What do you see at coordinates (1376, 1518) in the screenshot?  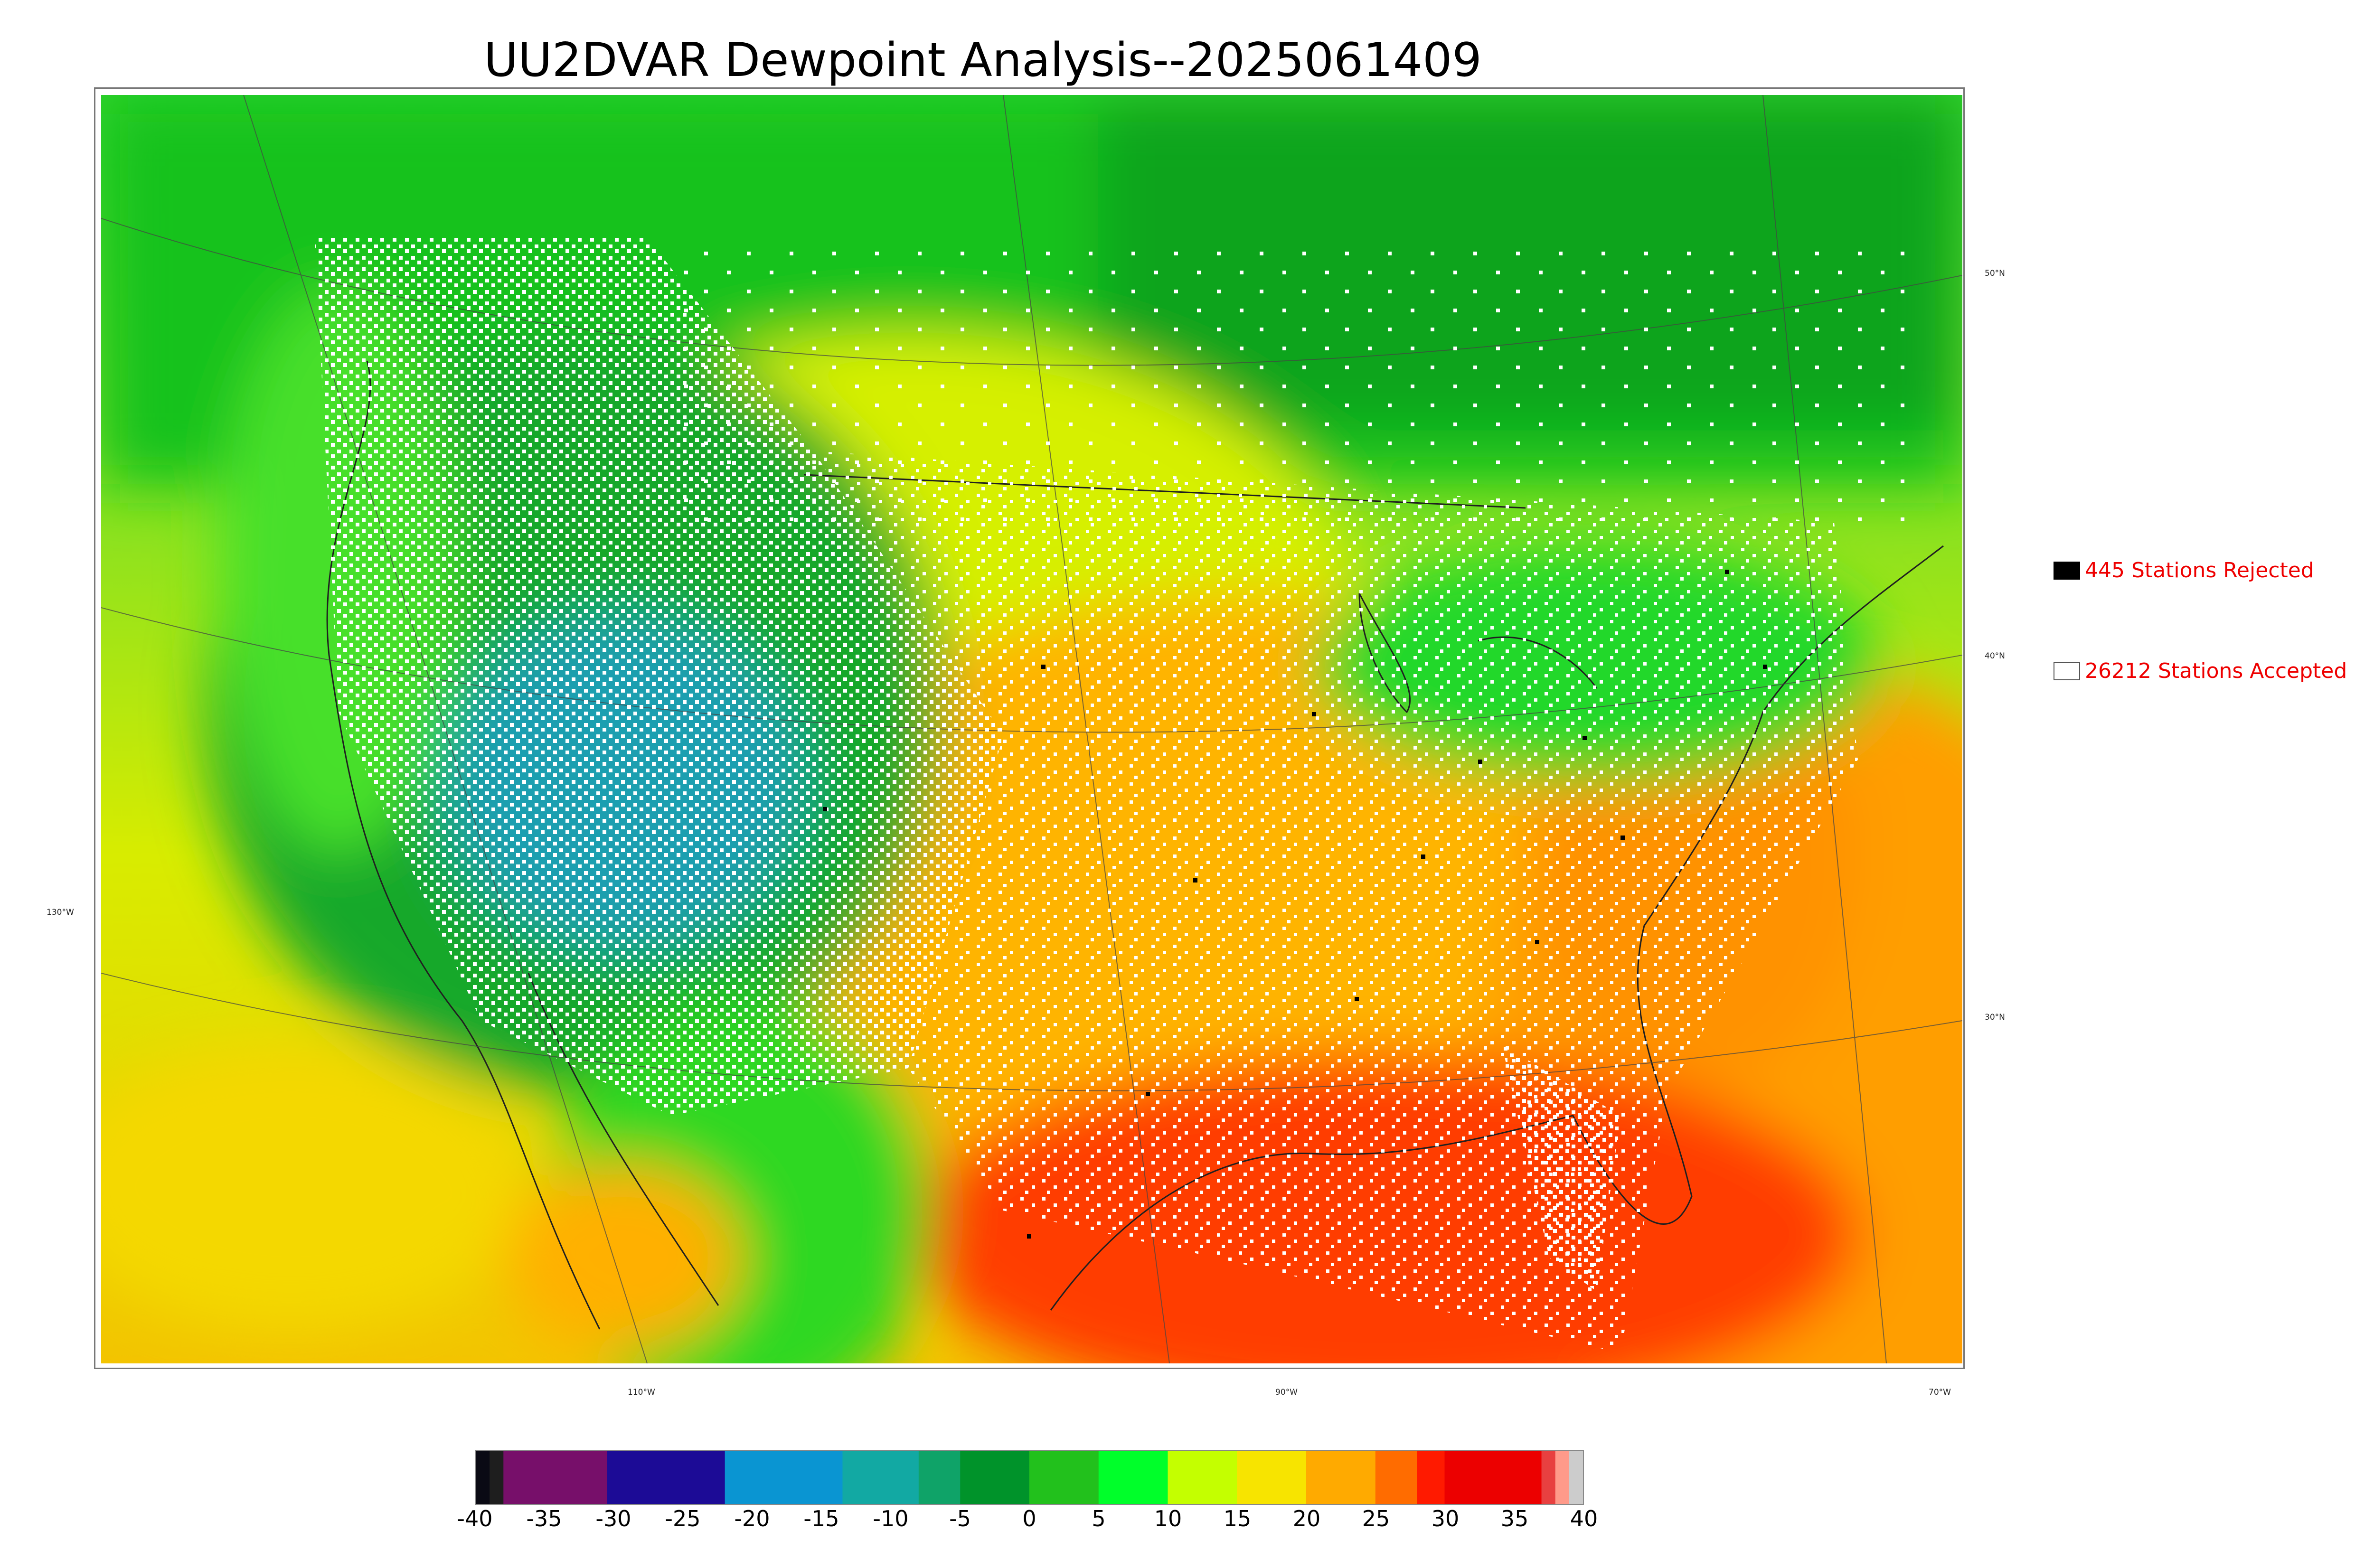 I see `colorbar-tick-label: 25` at bounding box center [1376, 1518].